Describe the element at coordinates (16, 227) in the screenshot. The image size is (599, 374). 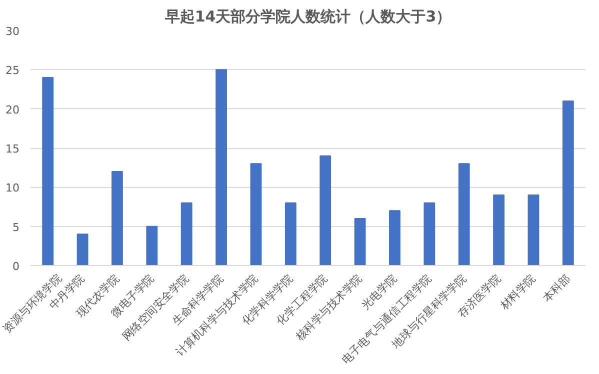
I see `y-tick-label: 5` at that location.